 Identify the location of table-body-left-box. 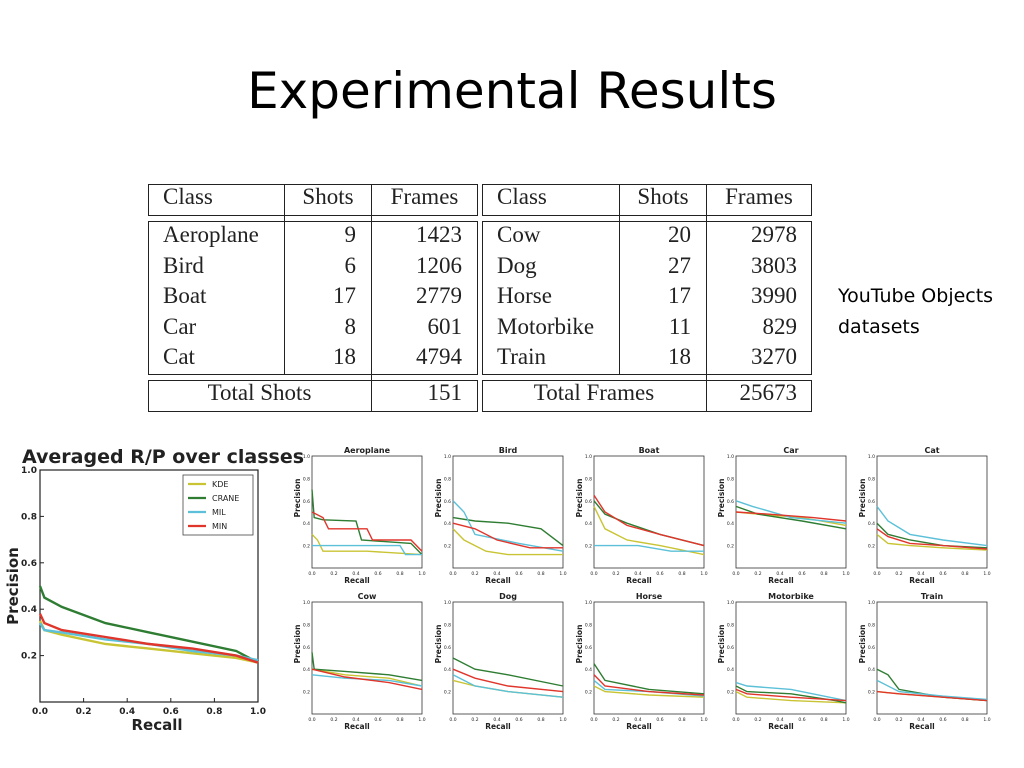
(313, 298).